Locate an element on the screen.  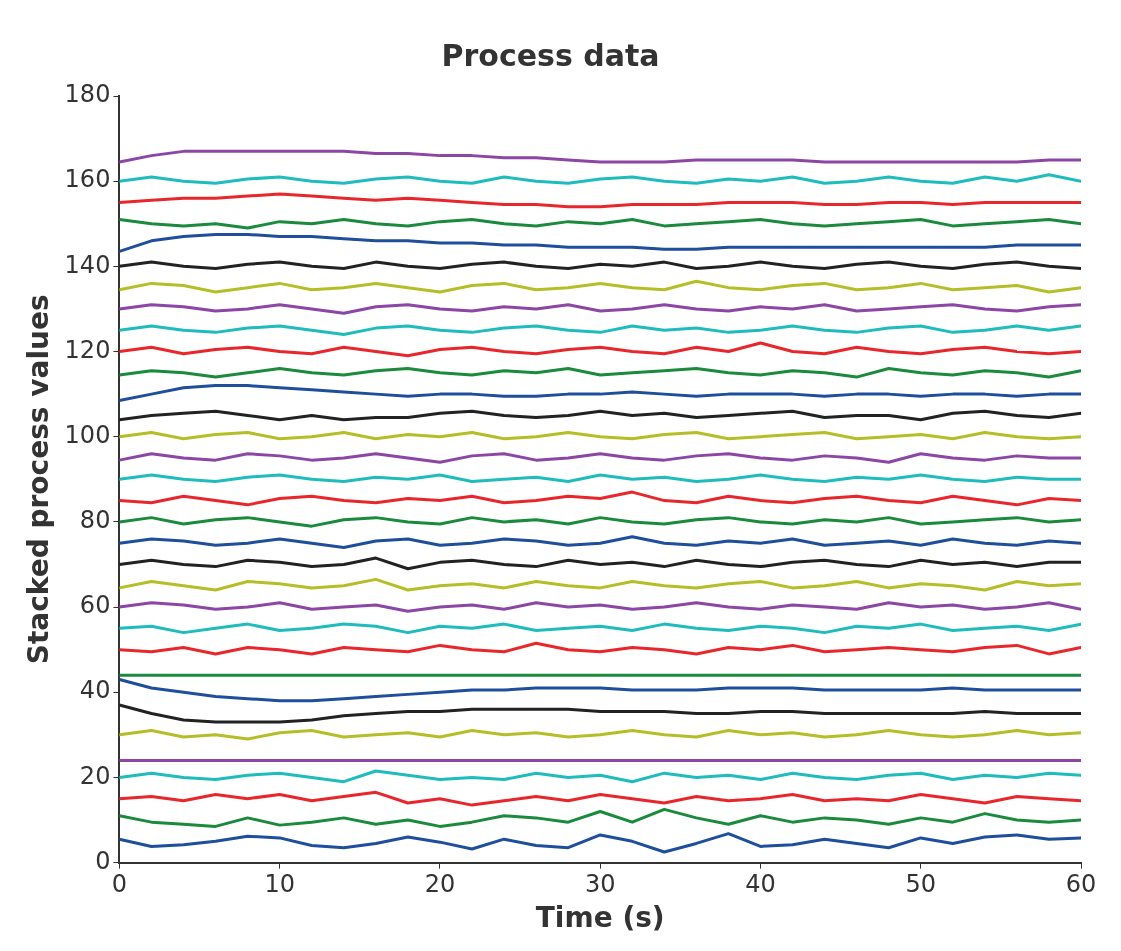
y-tick-label: 180 is located at coordinates (87, 94).